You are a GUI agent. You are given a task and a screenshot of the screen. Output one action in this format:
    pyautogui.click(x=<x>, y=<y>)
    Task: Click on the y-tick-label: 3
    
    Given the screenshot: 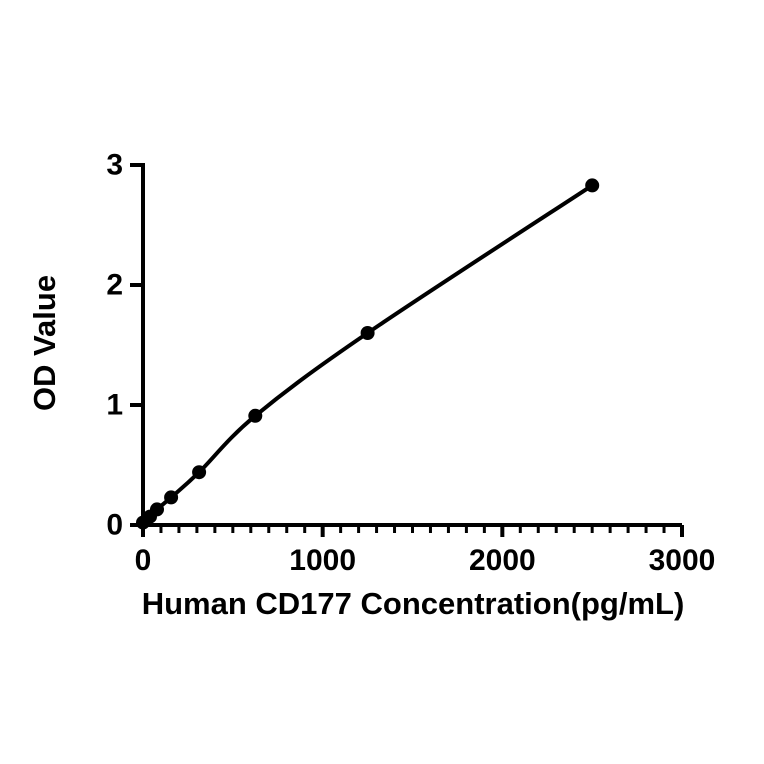 What is the action you would take?
    pyautogui.click(x=114, y=165)
    